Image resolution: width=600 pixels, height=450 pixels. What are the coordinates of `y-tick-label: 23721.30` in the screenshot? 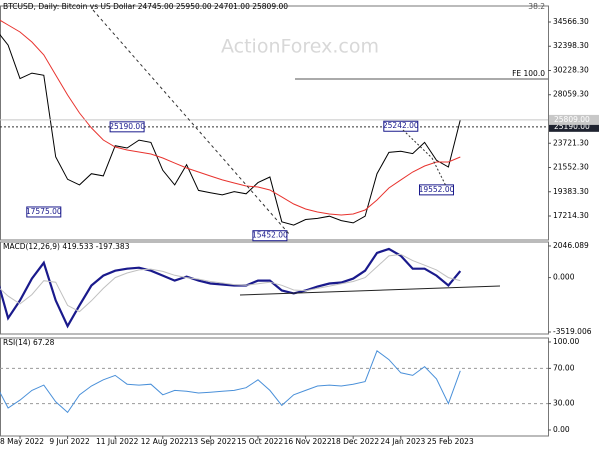 It's located at (571, 142).